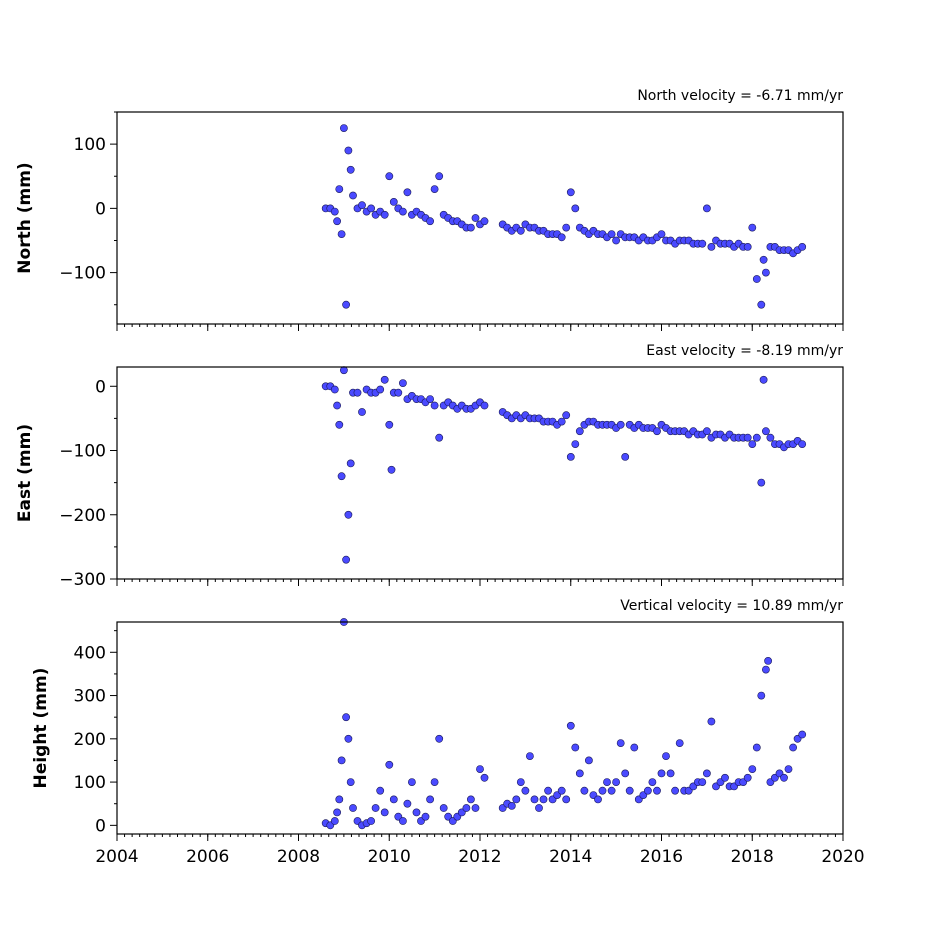  What do you see at coordinates (82, 452) in the screenshot?
I see `east-y-tick-label: −100` at bounding box center [82, 452].